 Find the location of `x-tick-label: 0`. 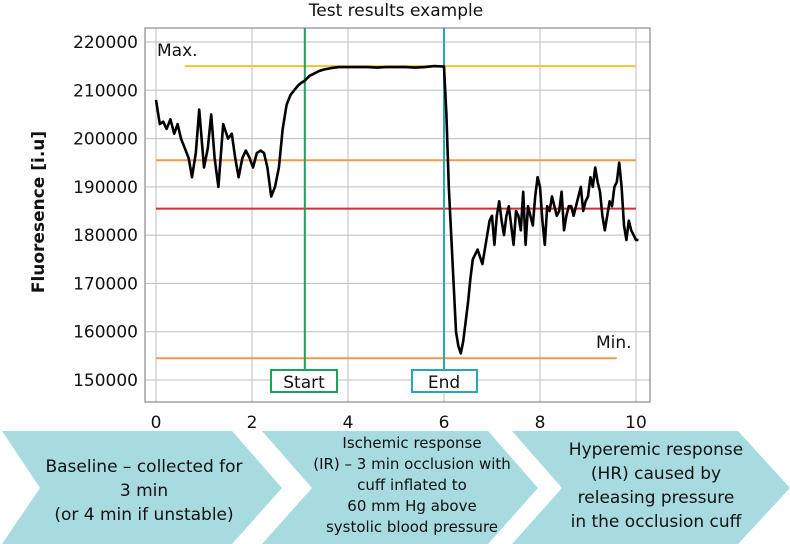

x-tick-label: 0 is located at coordinates (156, 423).